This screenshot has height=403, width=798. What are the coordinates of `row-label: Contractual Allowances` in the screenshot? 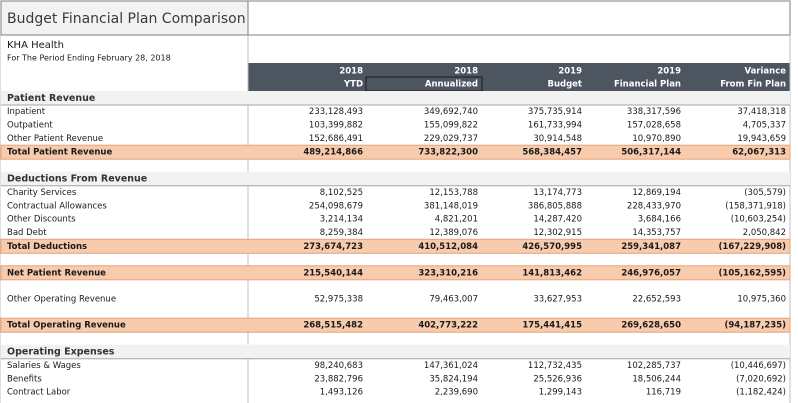 It's located at (57, 206).